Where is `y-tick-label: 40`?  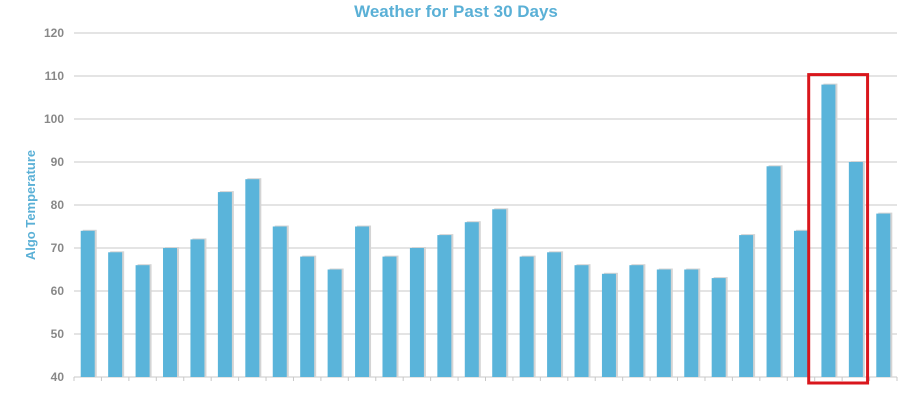 y-tick-label: 40 is located at coordinates (58, 377).